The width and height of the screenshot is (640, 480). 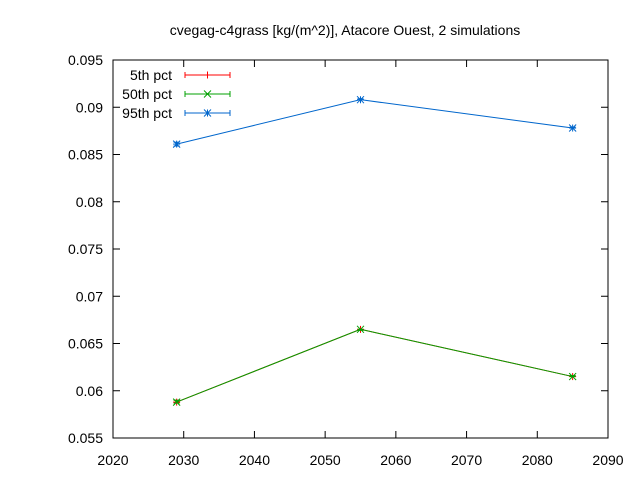 I want to click on y-tick-label: 0.055, so click(x=85, y=438).